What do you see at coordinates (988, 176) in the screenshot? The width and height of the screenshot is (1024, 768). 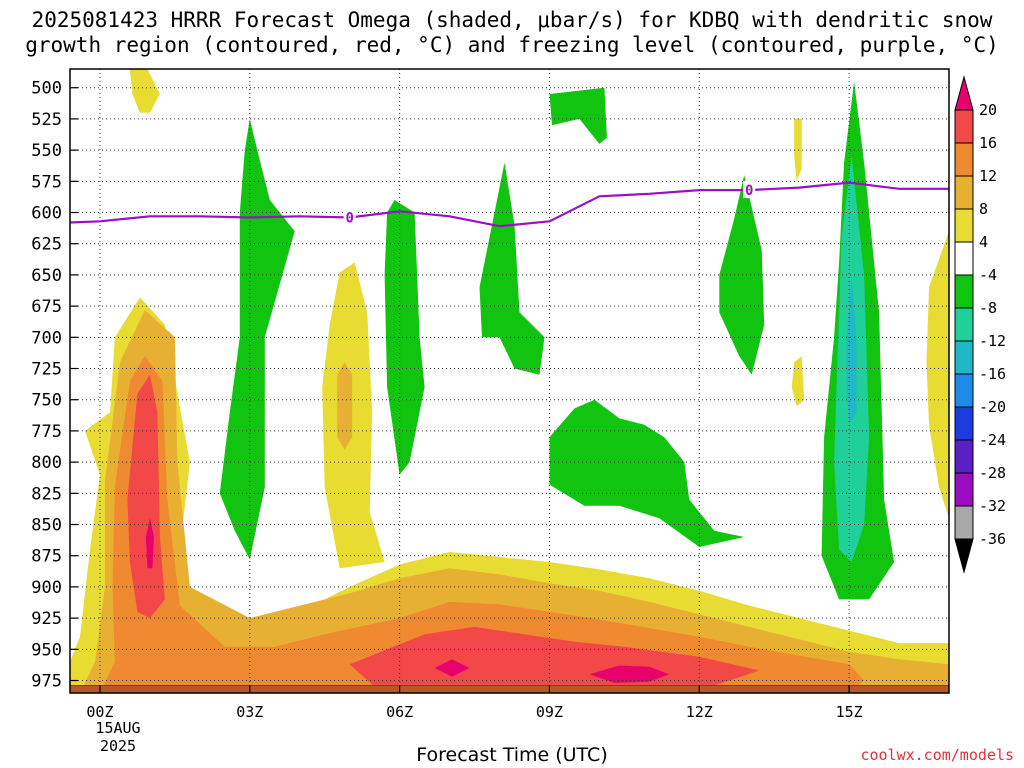 I see `colorbar-label-12: 12` at bounding box center [988, 176].